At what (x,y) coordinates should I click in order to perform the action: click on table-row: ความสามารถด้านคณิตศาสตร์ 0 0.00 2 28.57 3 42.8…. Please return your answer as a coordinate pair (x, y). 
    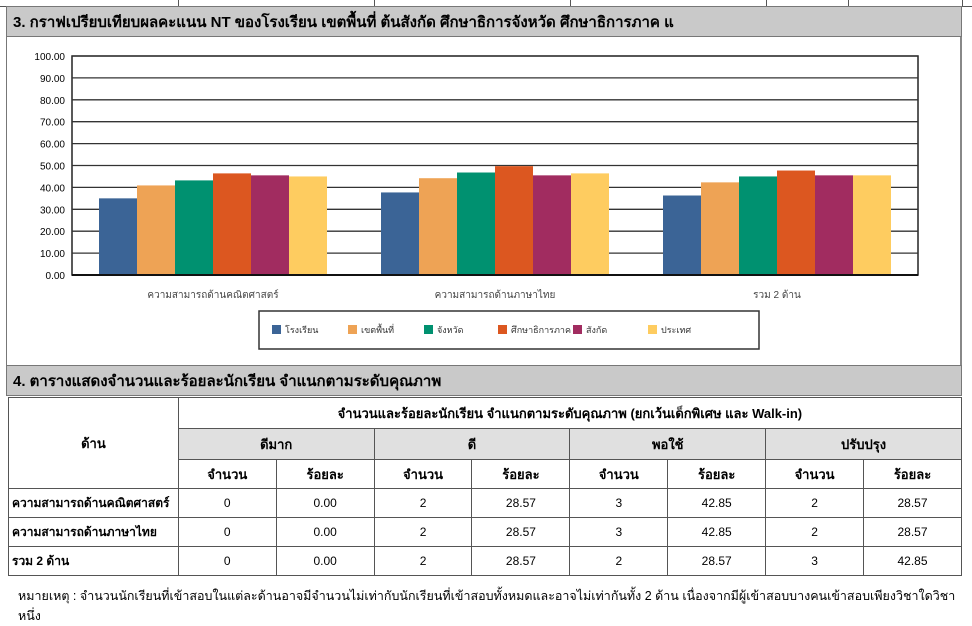
    Looking at the image, I should click on (485, 503).